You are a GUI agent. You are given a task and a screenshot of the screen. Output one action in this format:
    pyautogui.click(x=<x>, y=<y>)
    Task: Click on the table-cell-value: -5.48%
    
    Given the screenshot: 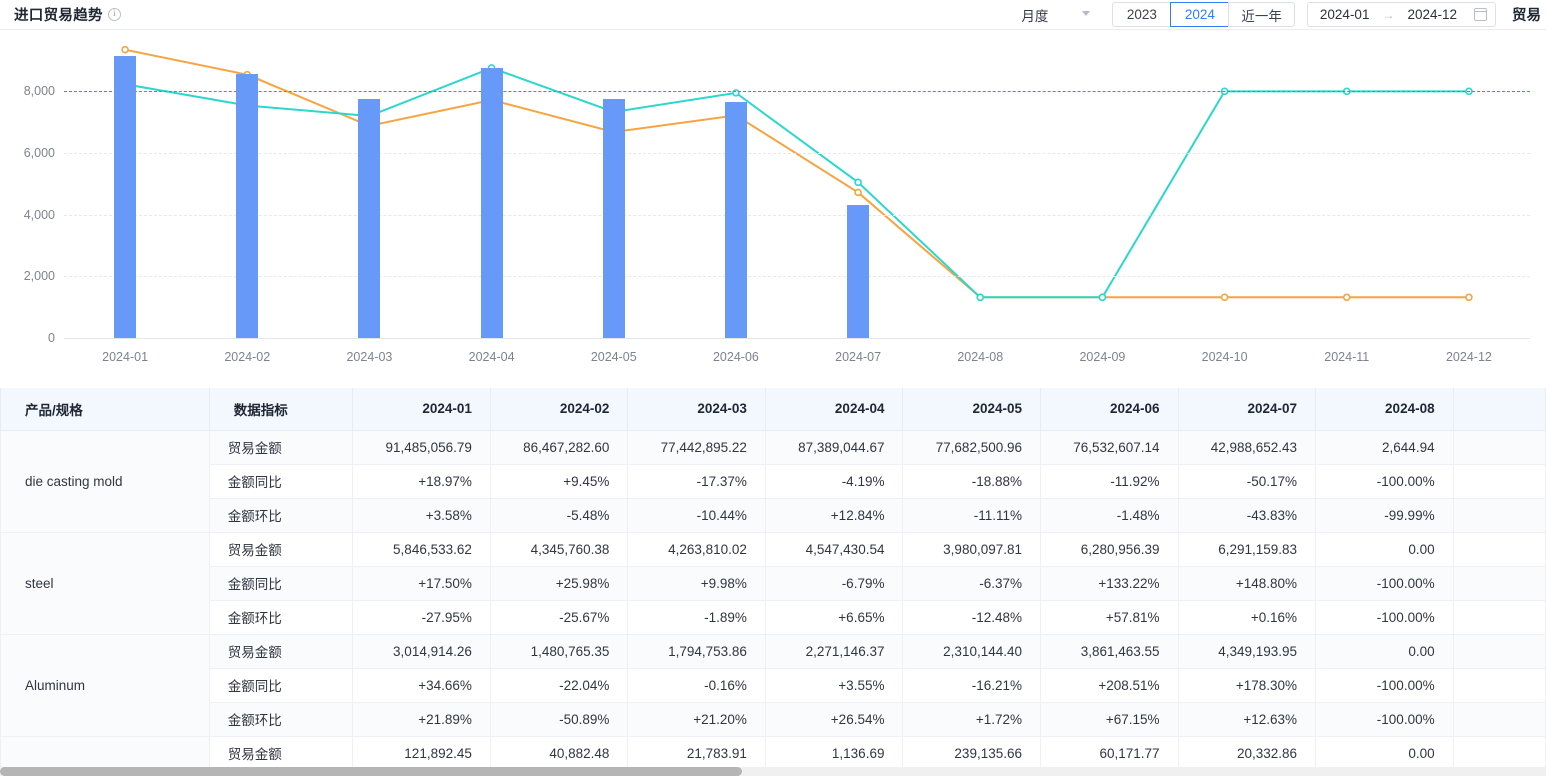 What is the action you would take?
    pyautogui.click(x=559, y=515)
    